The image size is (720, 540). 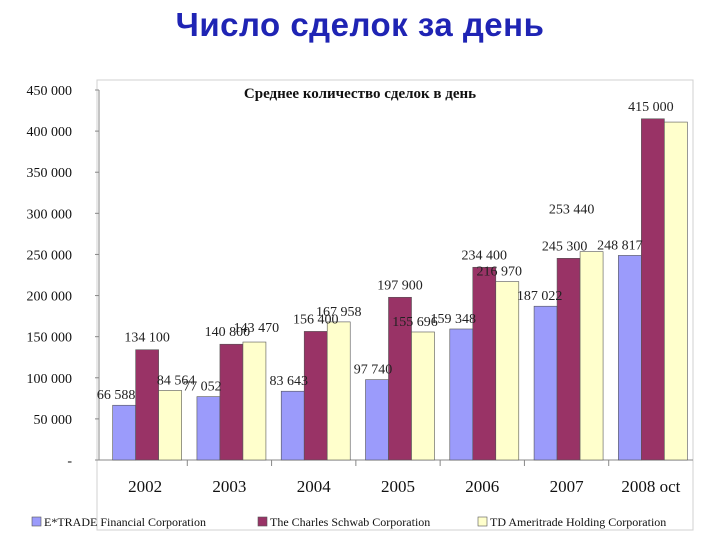 I want to click on y-tick-label: 50 000, so click(x=53, y=420).